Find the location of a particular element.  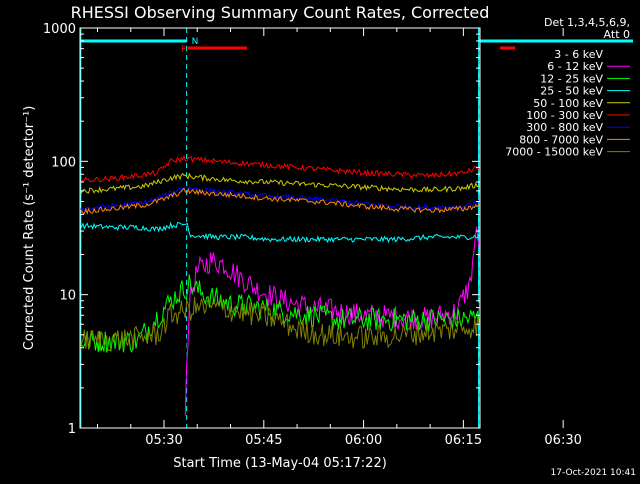

series-line-25-50-kev is located at coordinates (280, 232).